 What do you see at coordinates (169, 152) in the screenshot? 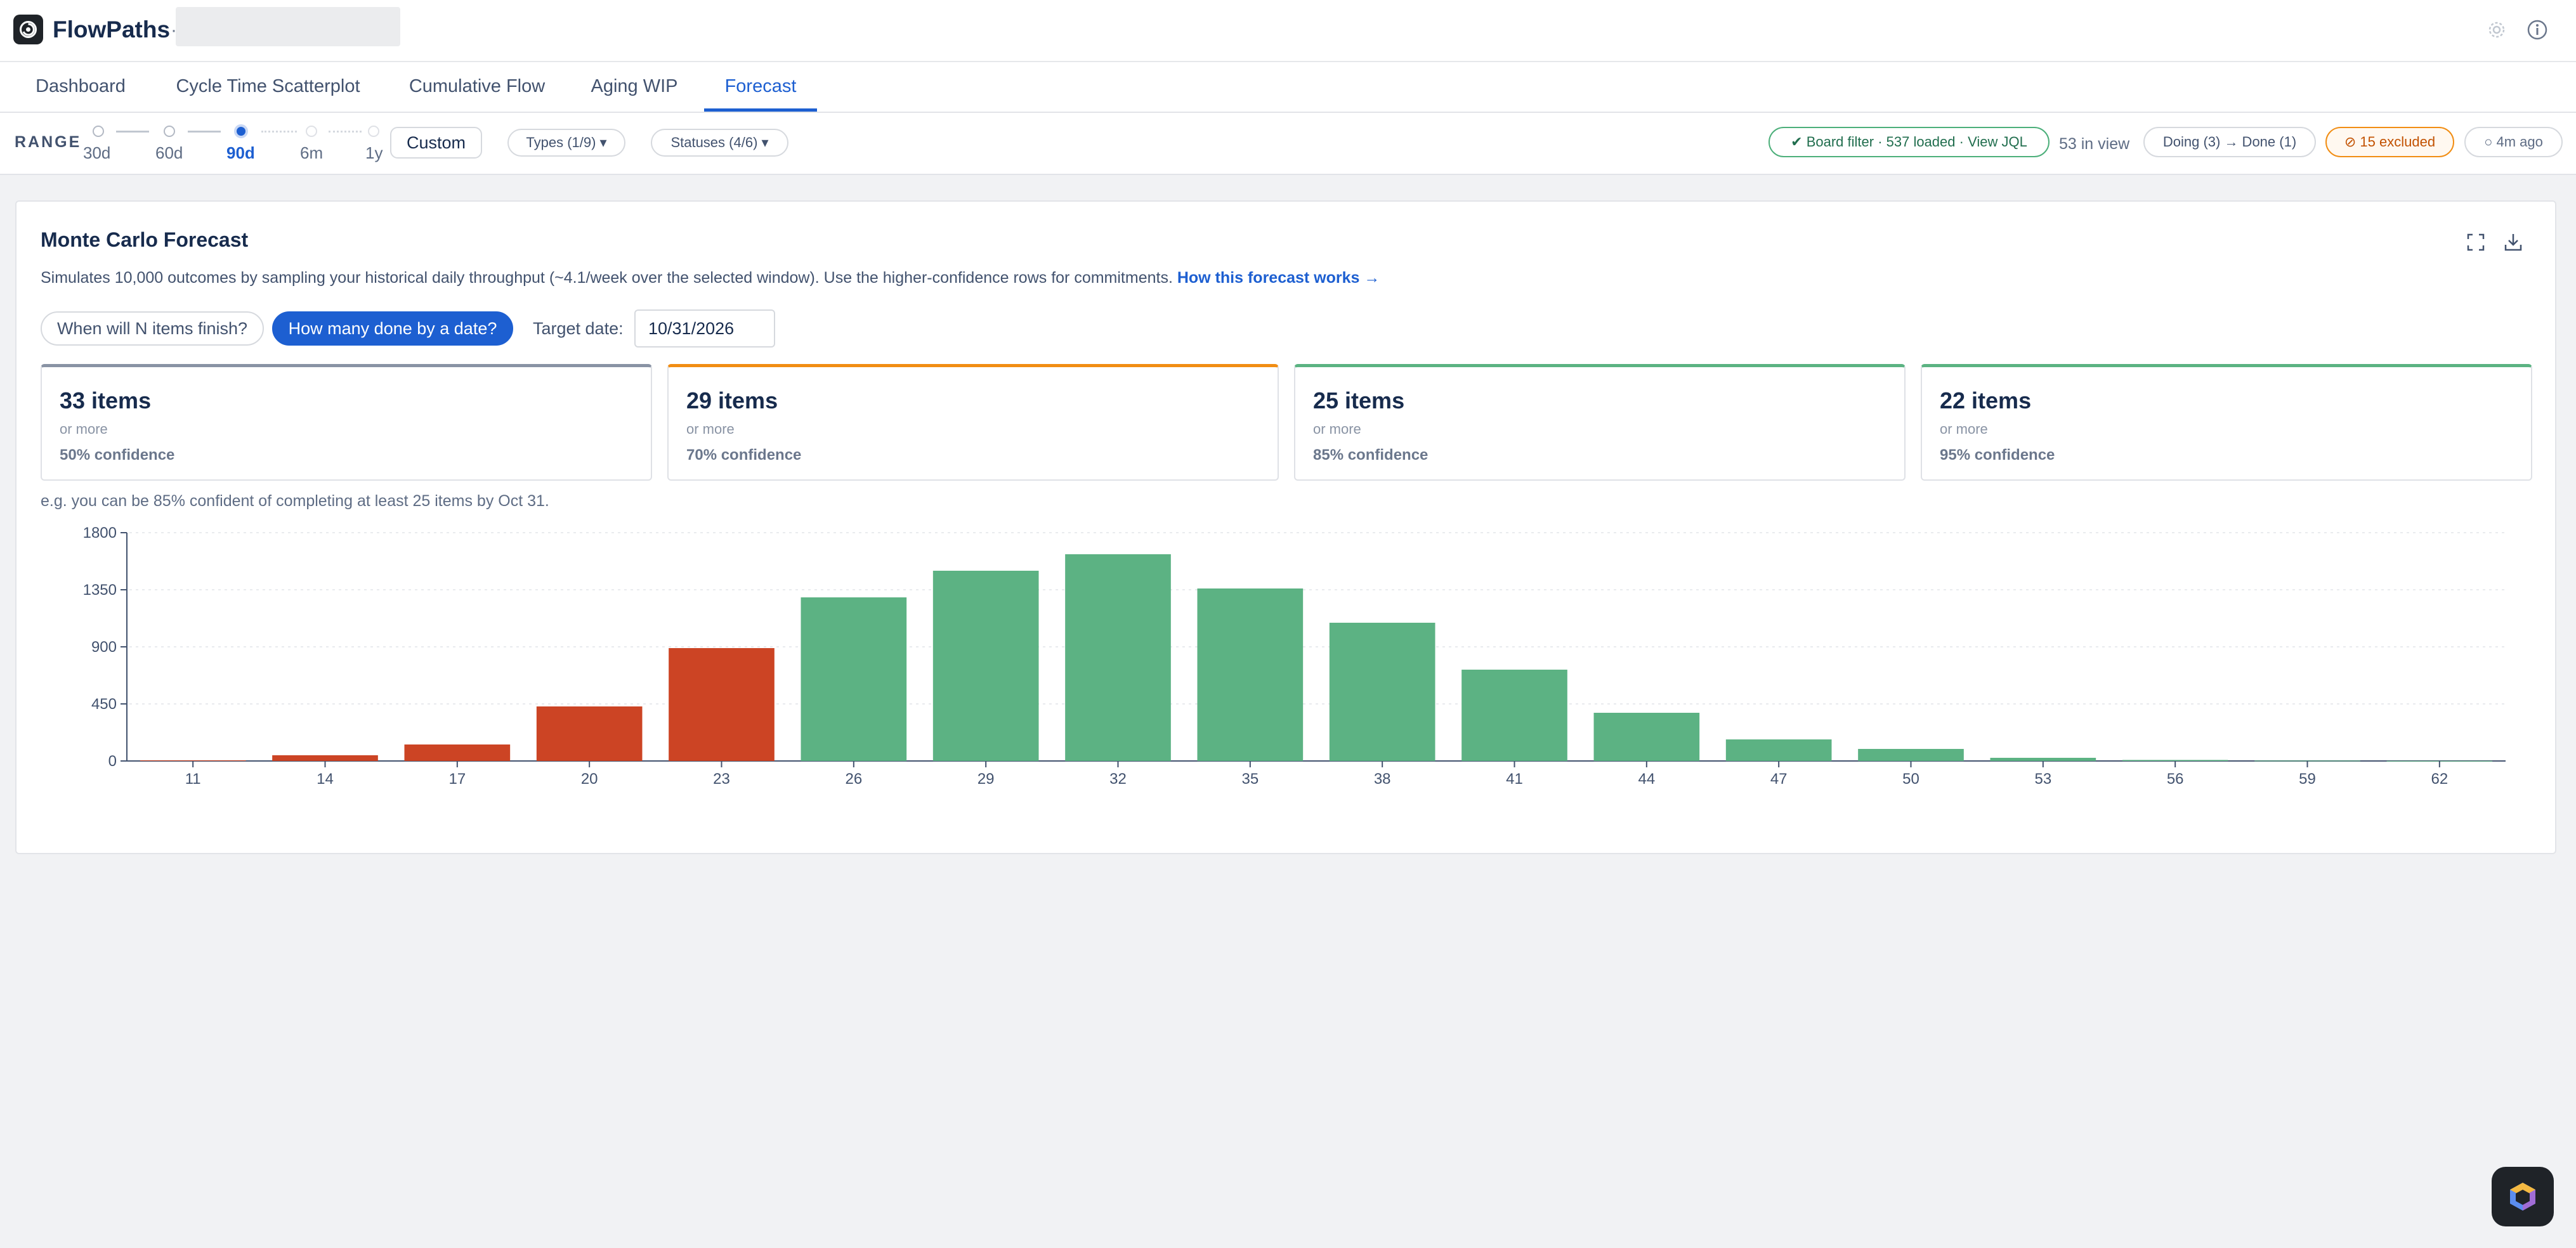
I see `range-text-60d: 60d` at bounding box center [169, 152].